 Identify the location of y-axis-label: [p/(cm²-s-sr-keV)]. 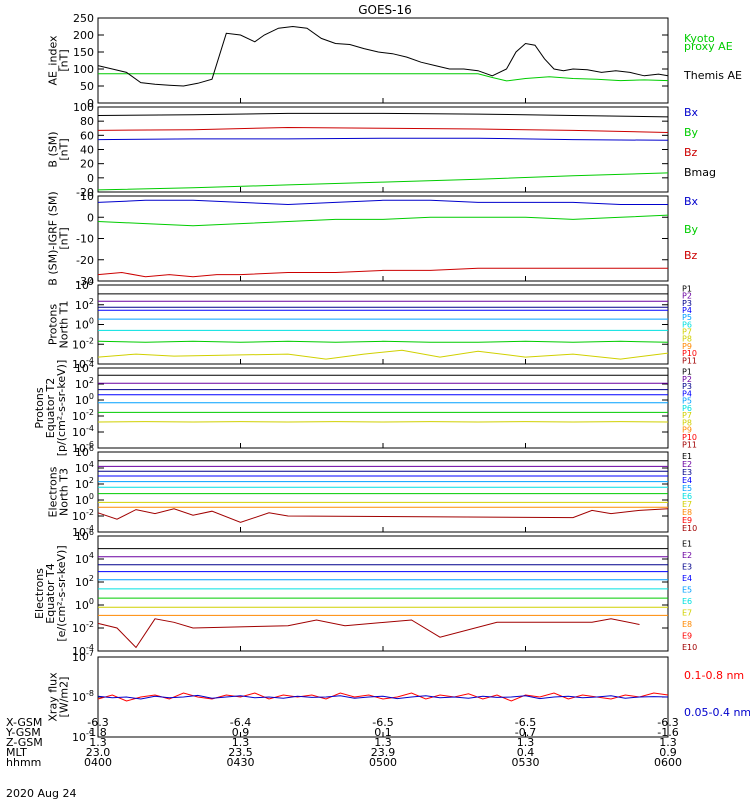
(61, 408).